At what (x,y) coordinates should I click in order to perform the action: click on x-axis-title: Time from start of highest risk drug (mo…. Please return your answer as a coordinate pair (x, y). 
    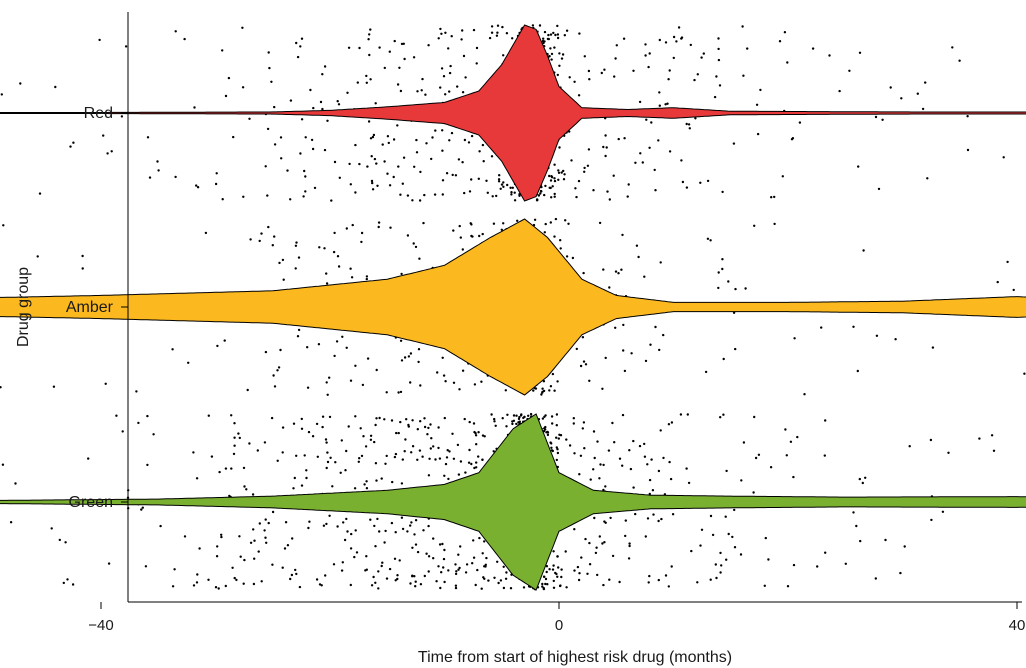
    Looking at the image, I should click on (575, 657).